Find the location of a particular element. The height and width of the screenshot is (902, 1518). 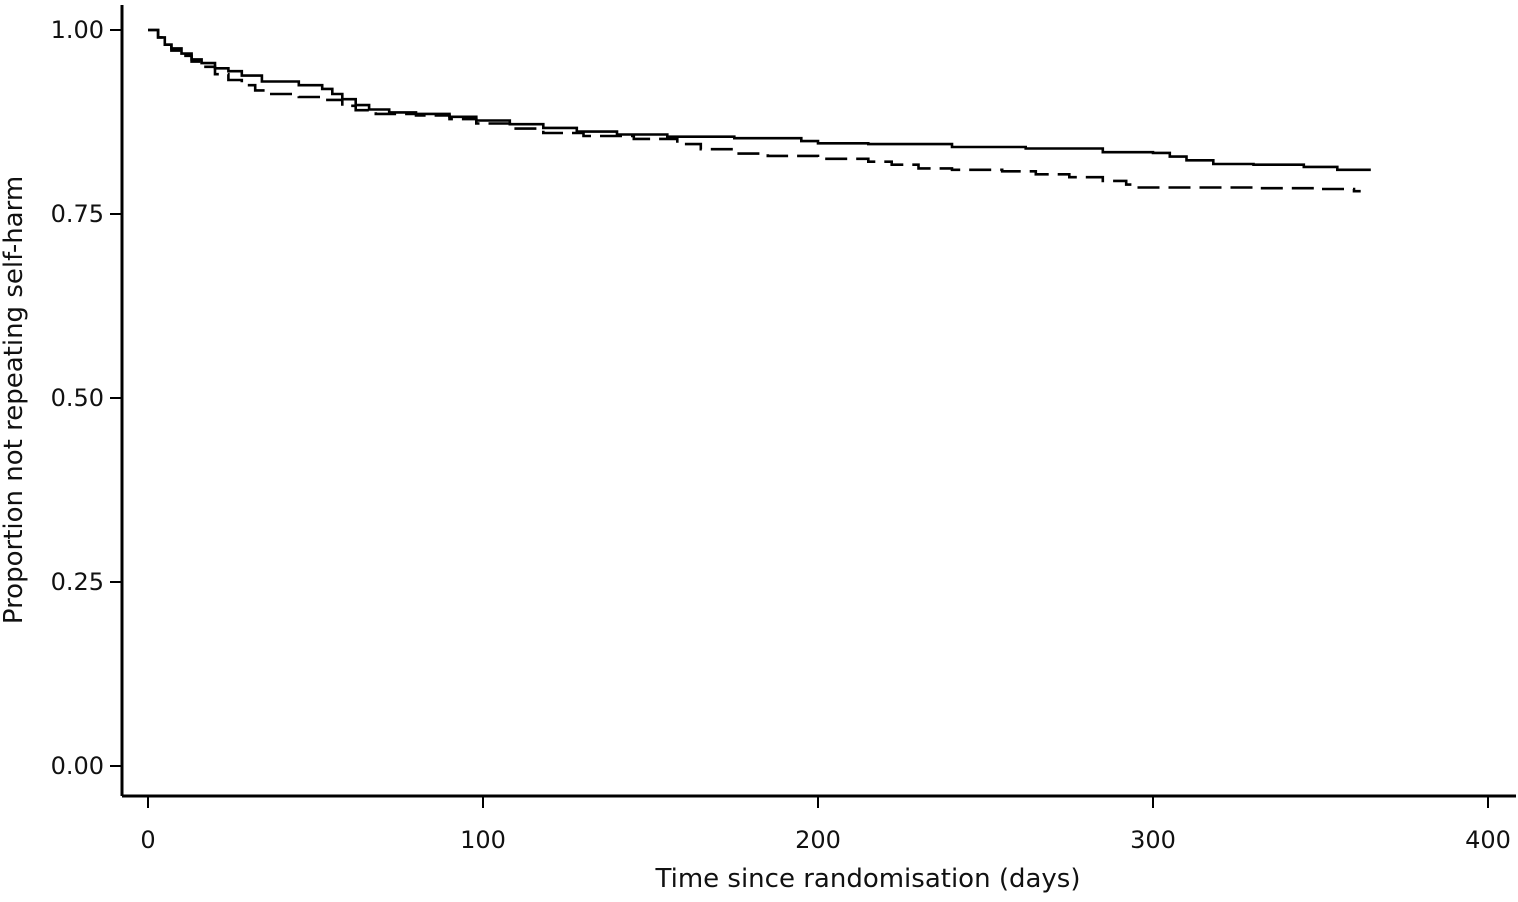

series-line-dashed is located at coordinates (754, 110).